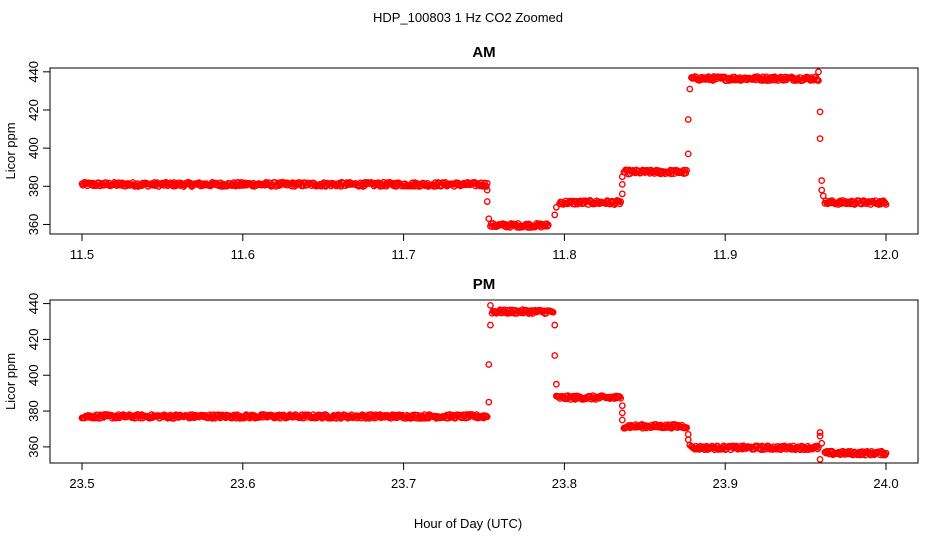 The height and width of the screenshot is (540, 936). What do you see at coordinates (885, 483) in the screenshot?
I see `x-tick-label: 24.0` at bounding box center [885, 483].